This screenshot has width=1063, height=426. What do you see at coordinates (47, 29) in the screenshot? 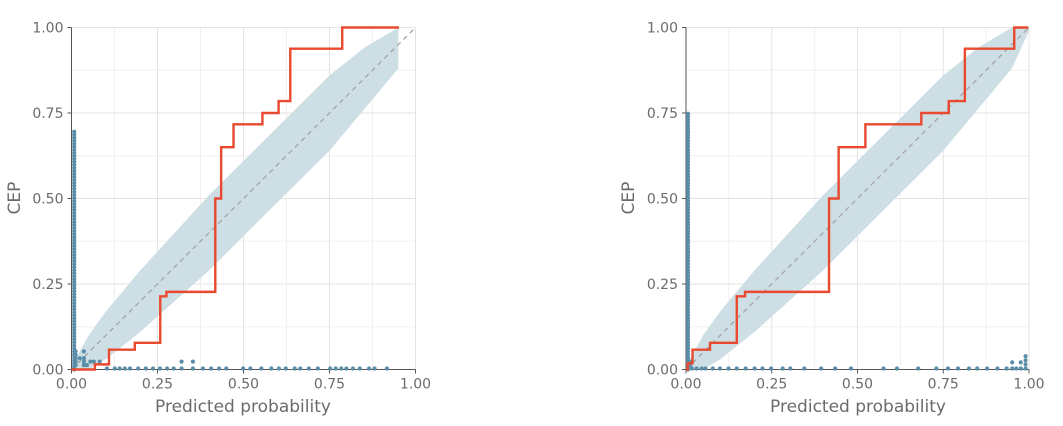
I see `y-tick-label: 1.00` at bounding box center [47, 29].